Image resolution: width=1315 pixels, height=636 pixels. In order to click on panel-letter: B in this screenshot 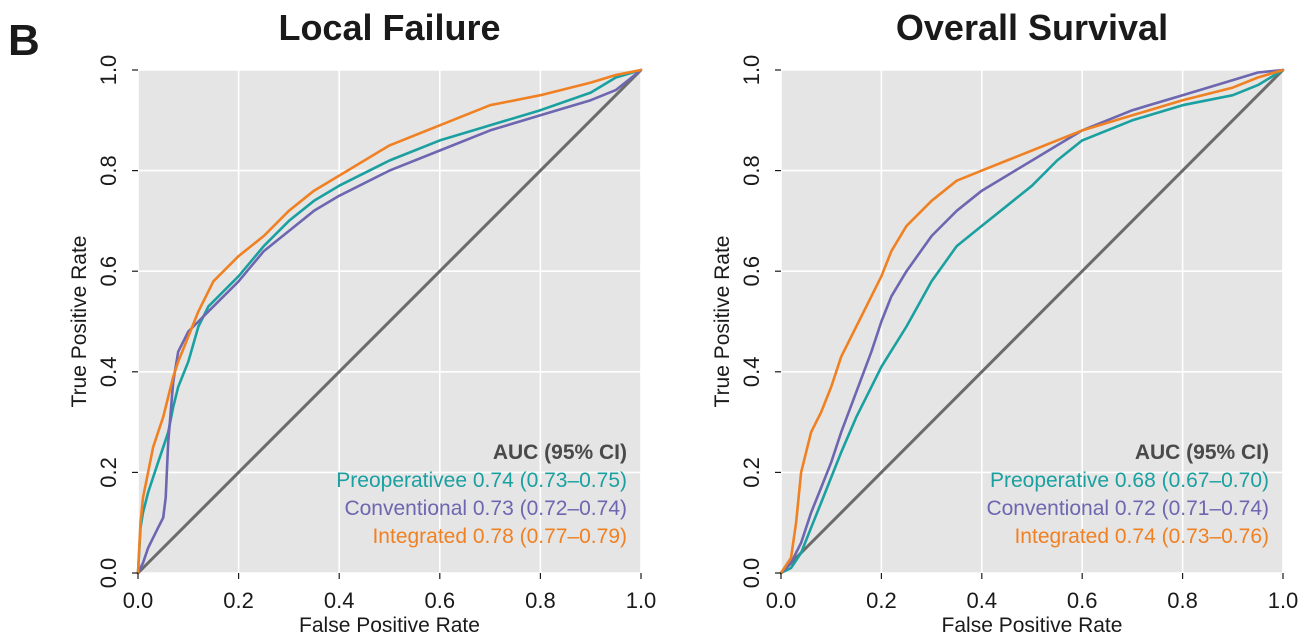, I will do `click(24, 40)`.